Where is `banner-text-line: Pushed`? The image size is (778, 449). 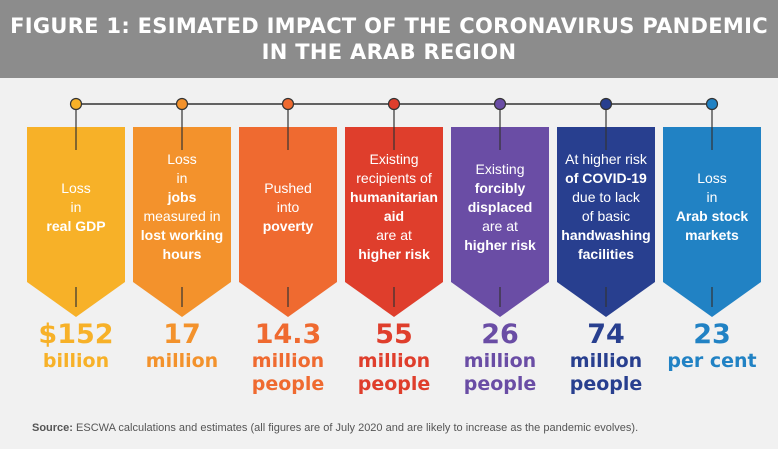
banner-text-line: Pushed is located at coordinates (288, 187).